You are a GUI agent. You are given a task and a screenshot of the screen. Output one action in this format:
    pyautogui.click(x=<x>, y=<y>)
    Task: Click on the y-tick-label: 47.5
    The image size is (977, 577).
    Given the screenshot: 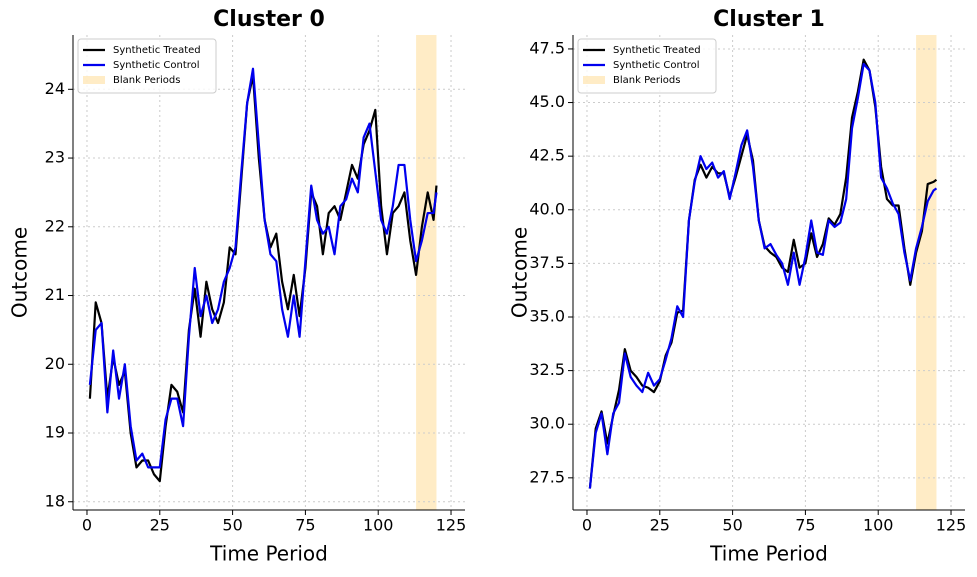 What is the action you would take?
    pyautogui.click(x=547, y=47)
    